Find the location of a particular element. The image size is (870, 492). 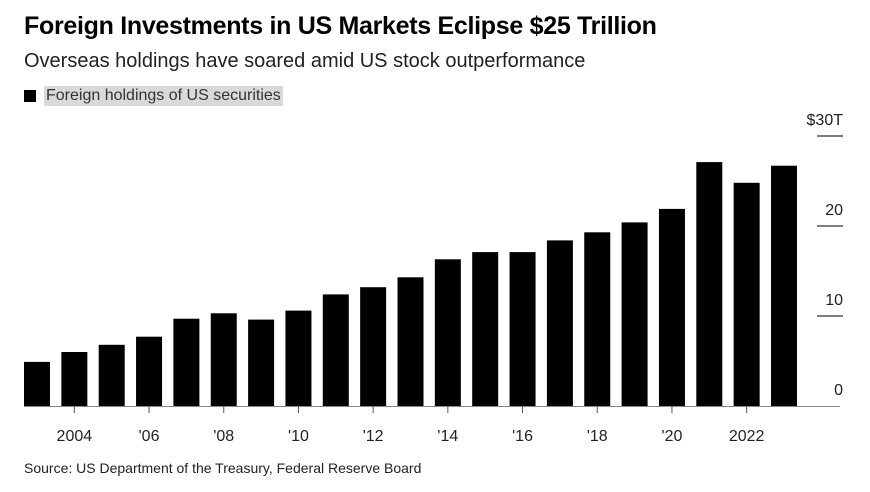

y-tick-label: 20 is located at coordinates (834, 210).